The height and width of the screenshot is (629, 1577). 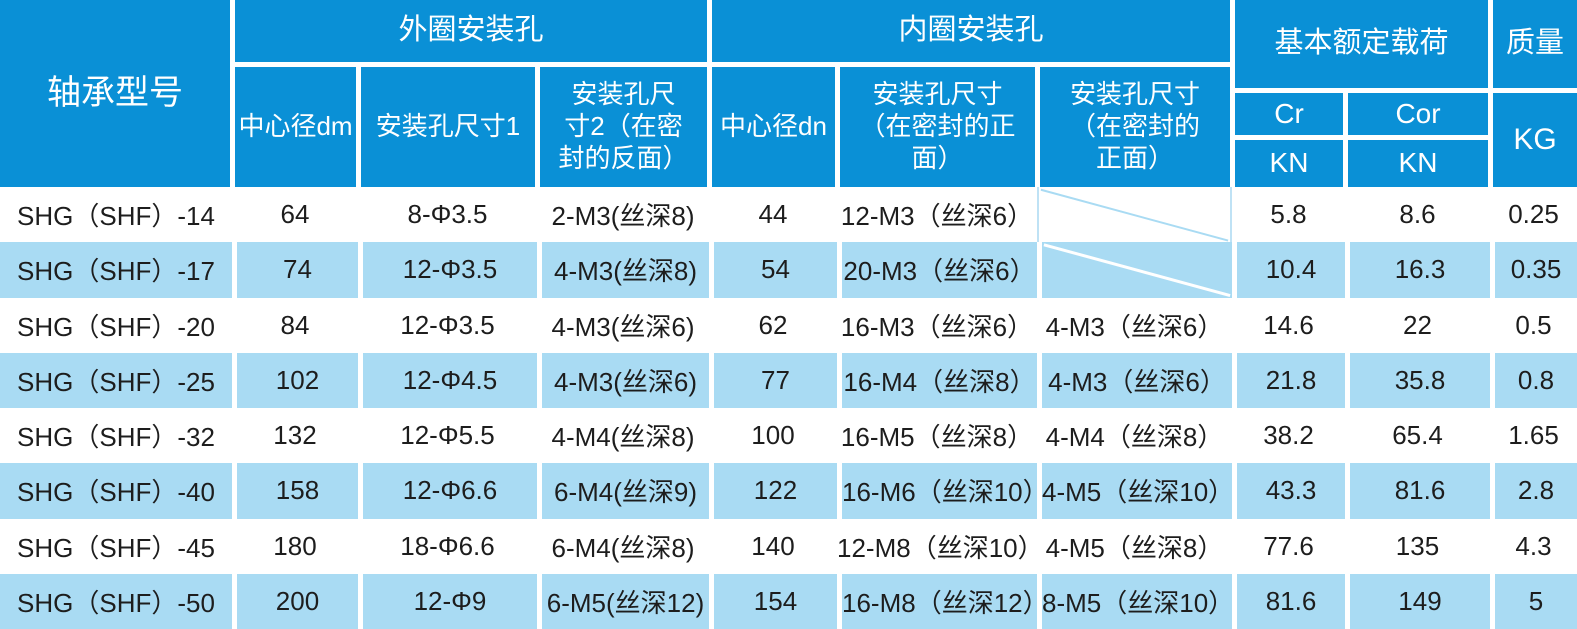 I want to click on cell-model: SHG（SHF）-40, so click(x=116, y=491).